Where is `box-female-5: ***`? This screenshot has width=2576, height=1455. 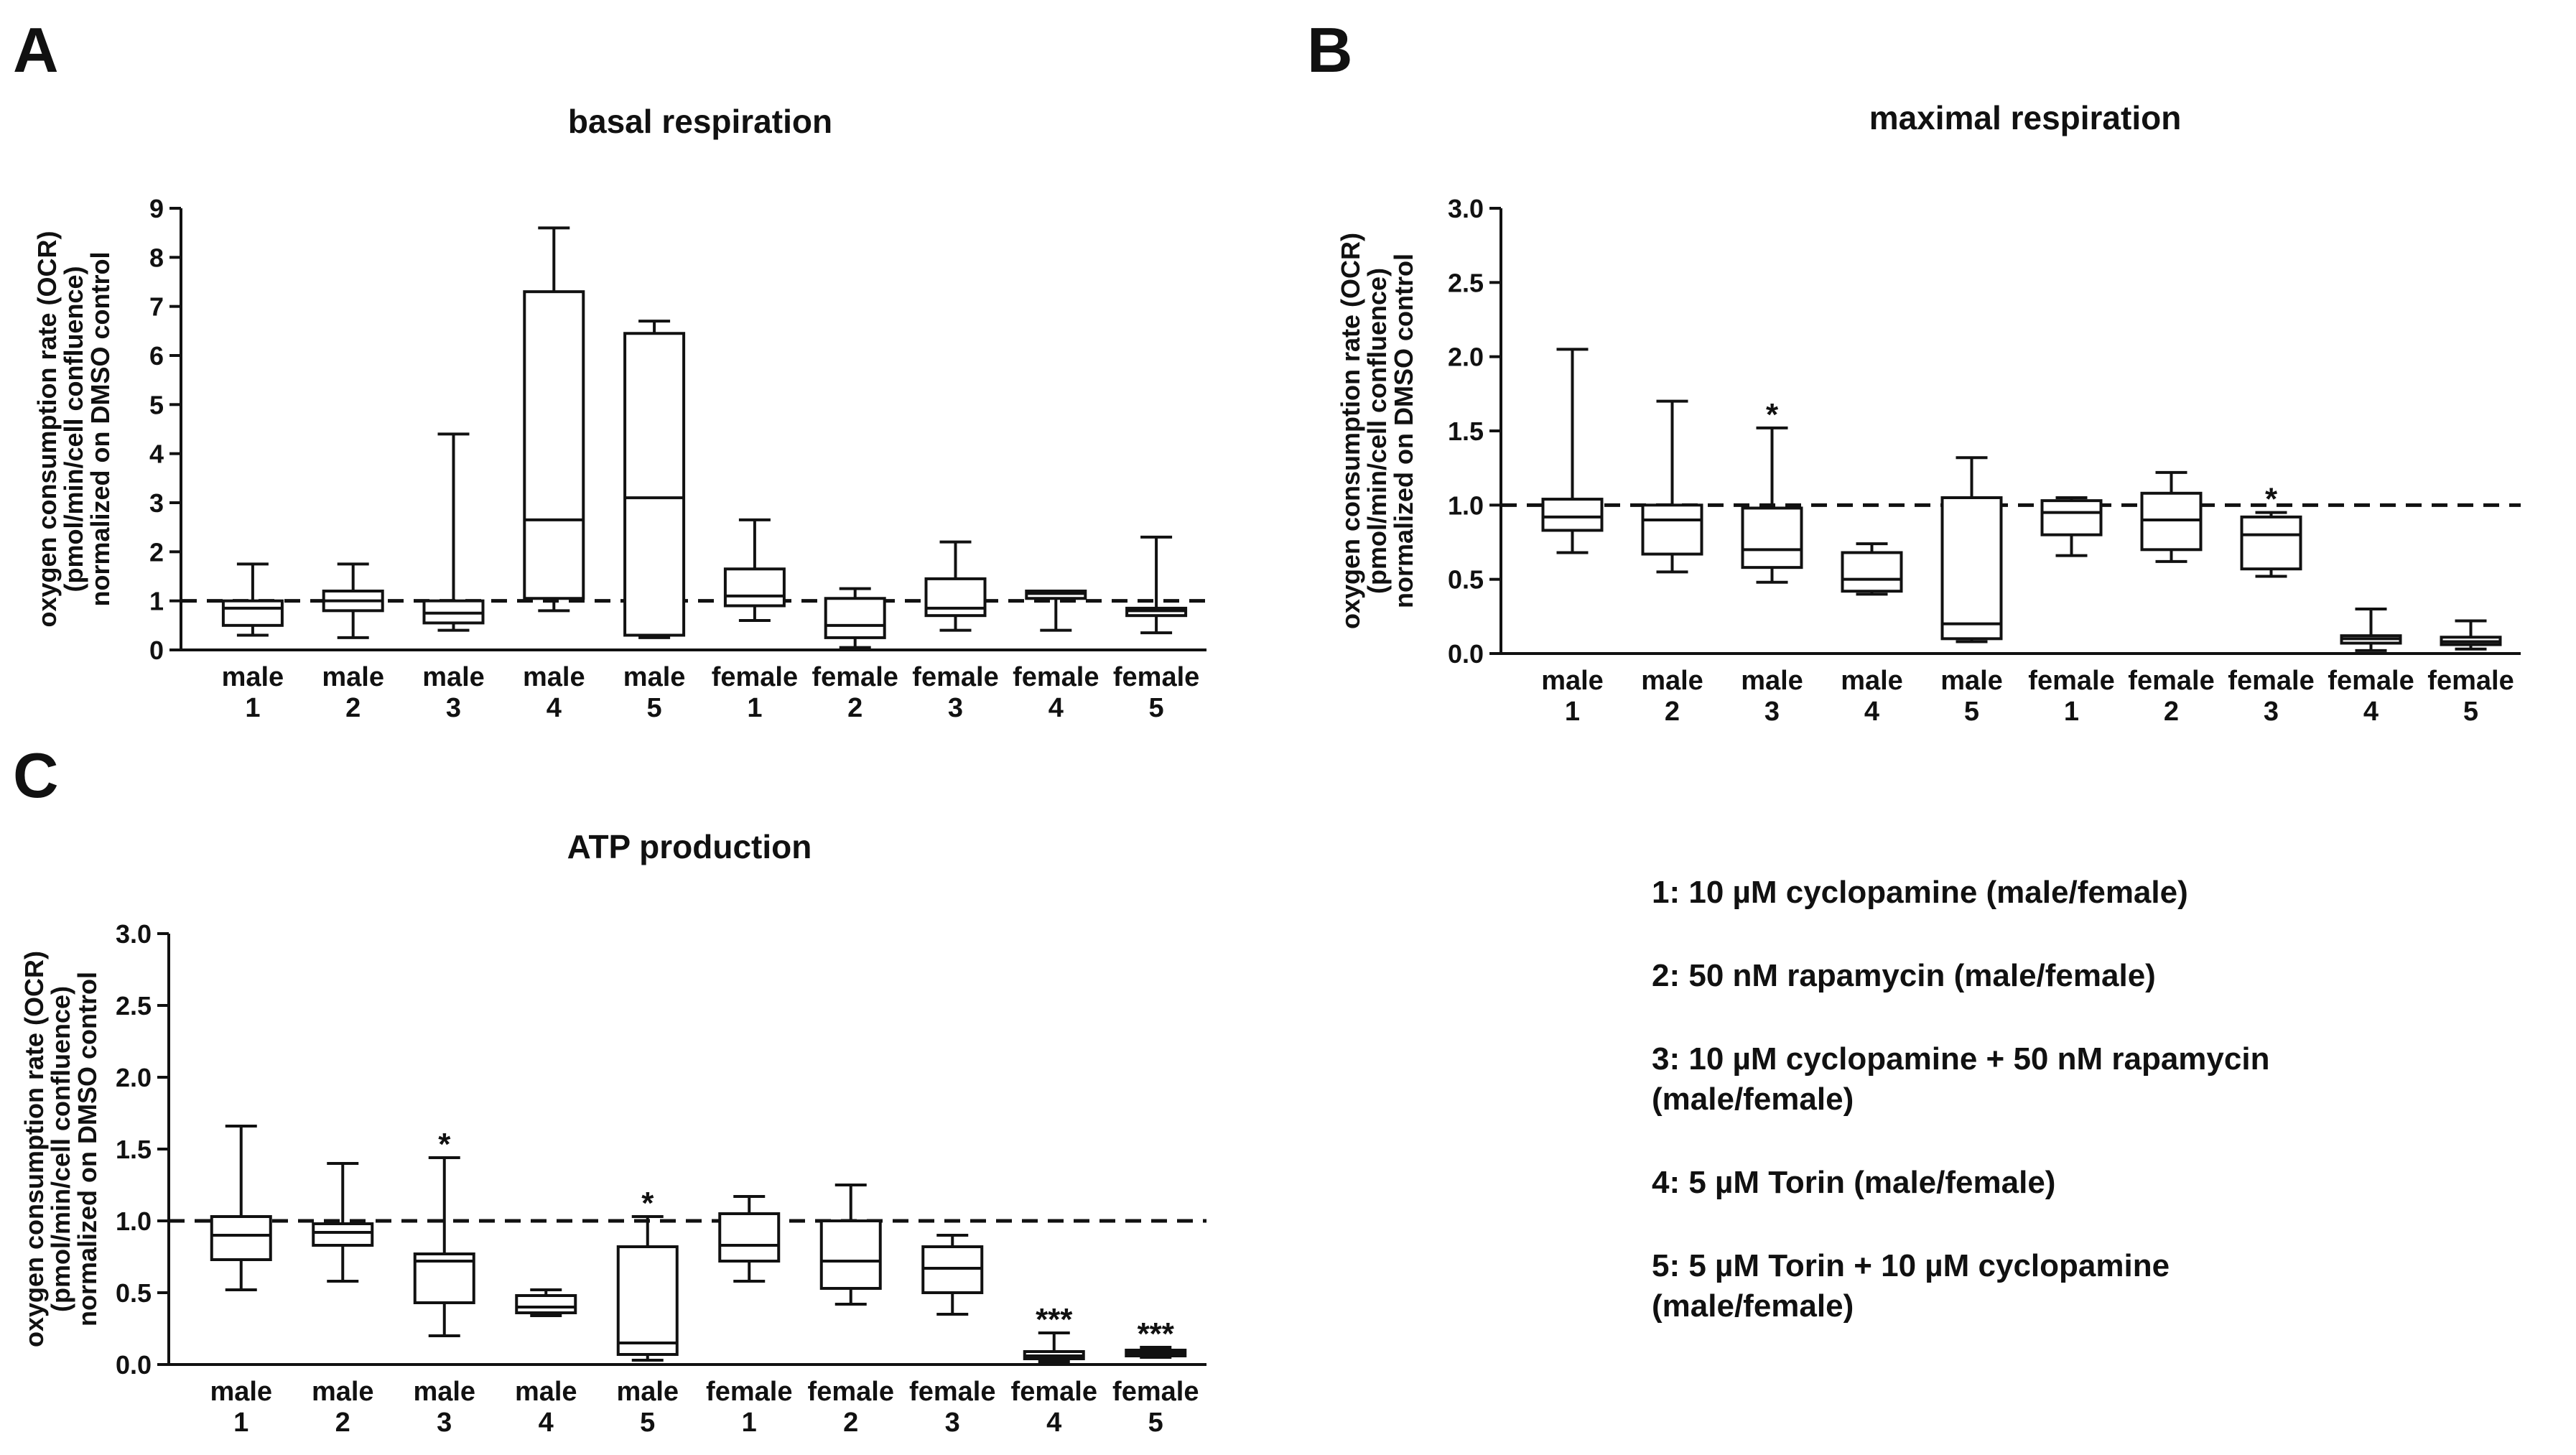
box-female-5: *** is located at coordinates (1156, 1337).